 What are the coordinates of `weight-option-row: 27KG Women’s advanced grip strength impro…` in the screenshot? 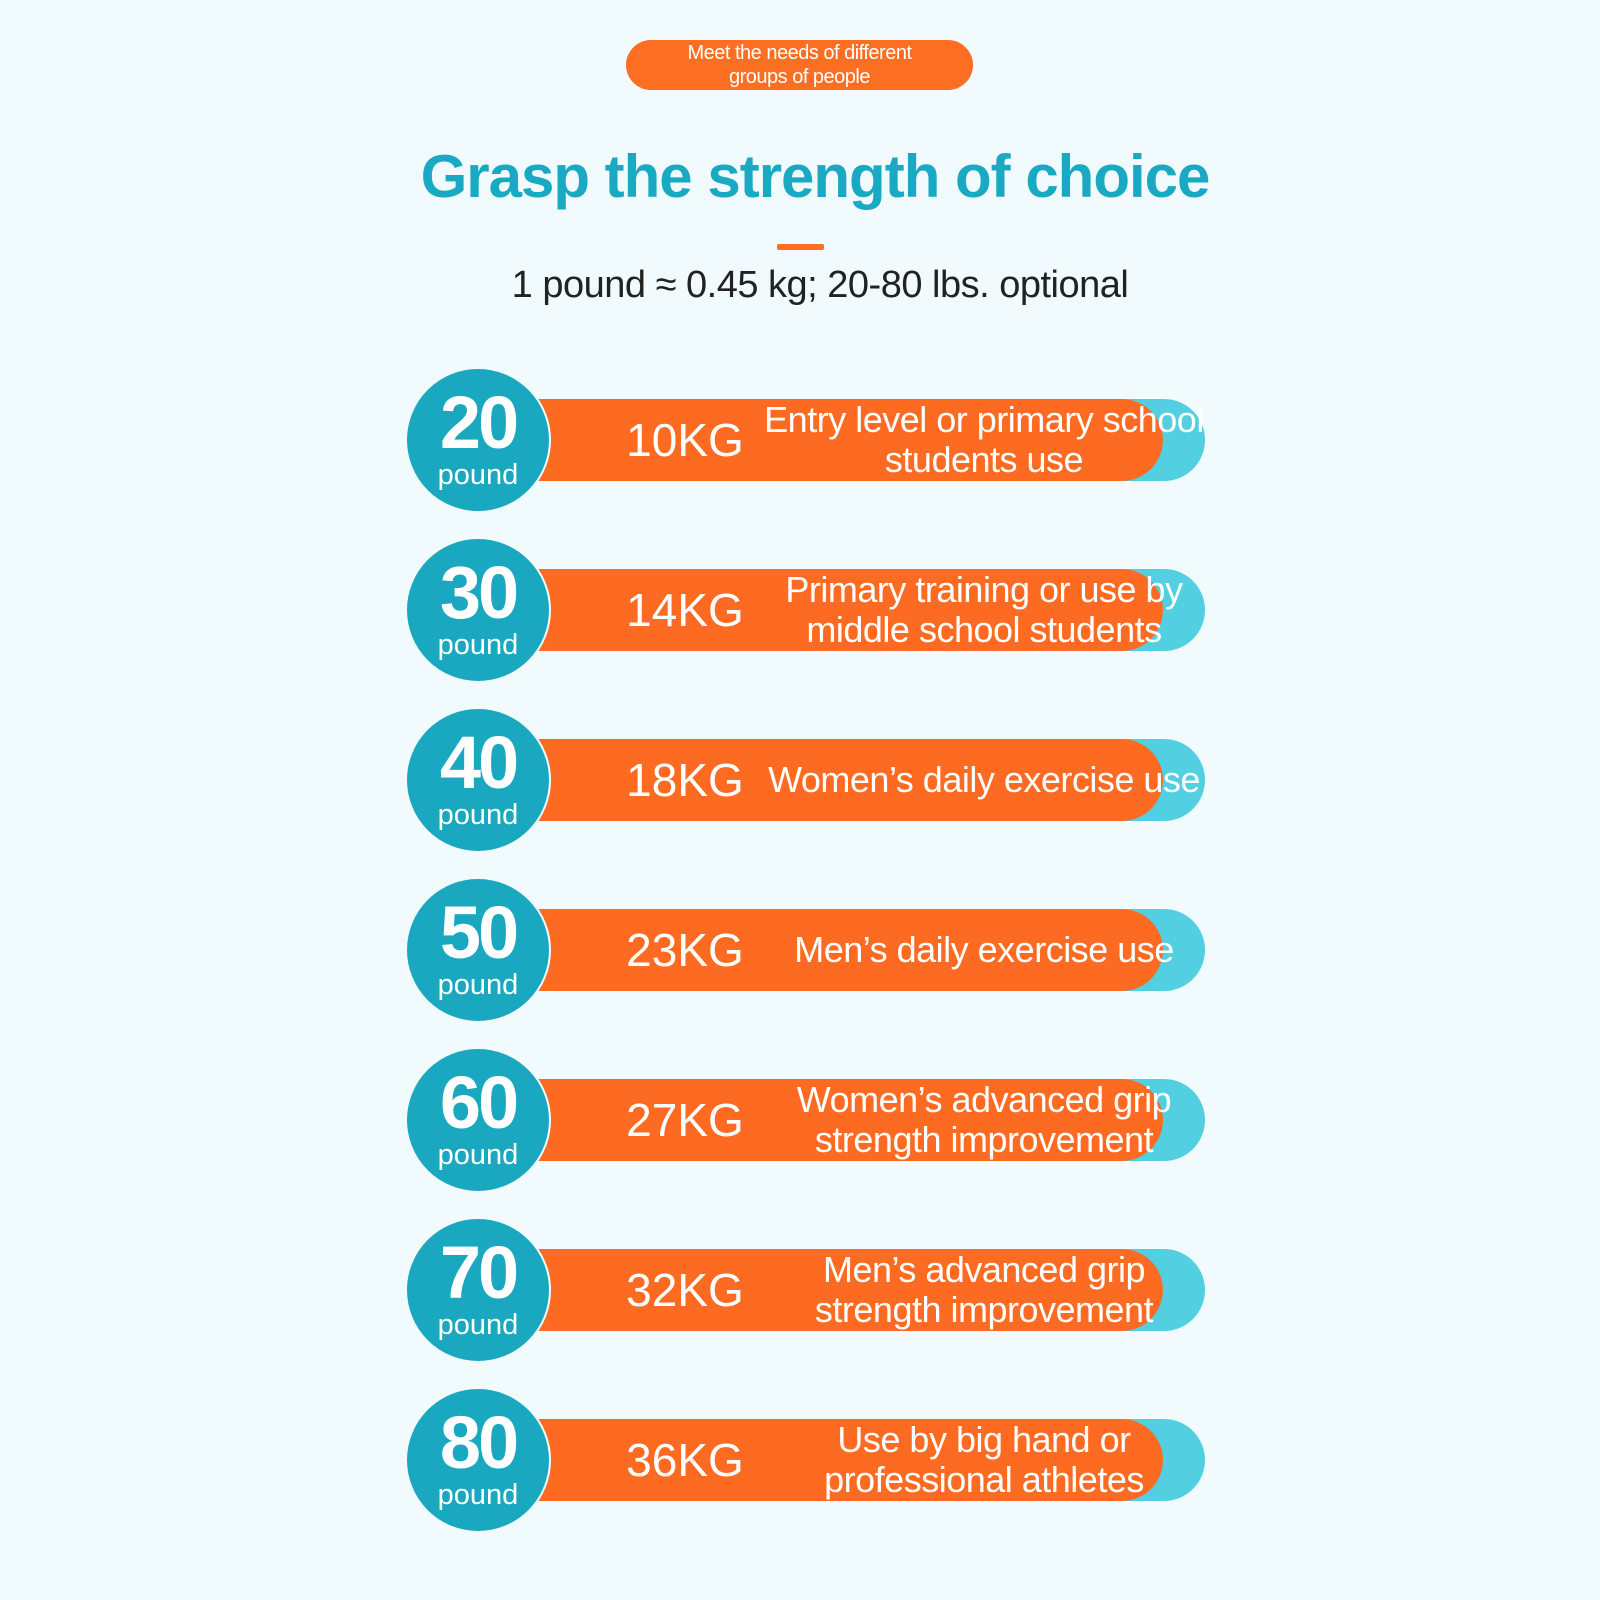 It's located at (805, 1120).